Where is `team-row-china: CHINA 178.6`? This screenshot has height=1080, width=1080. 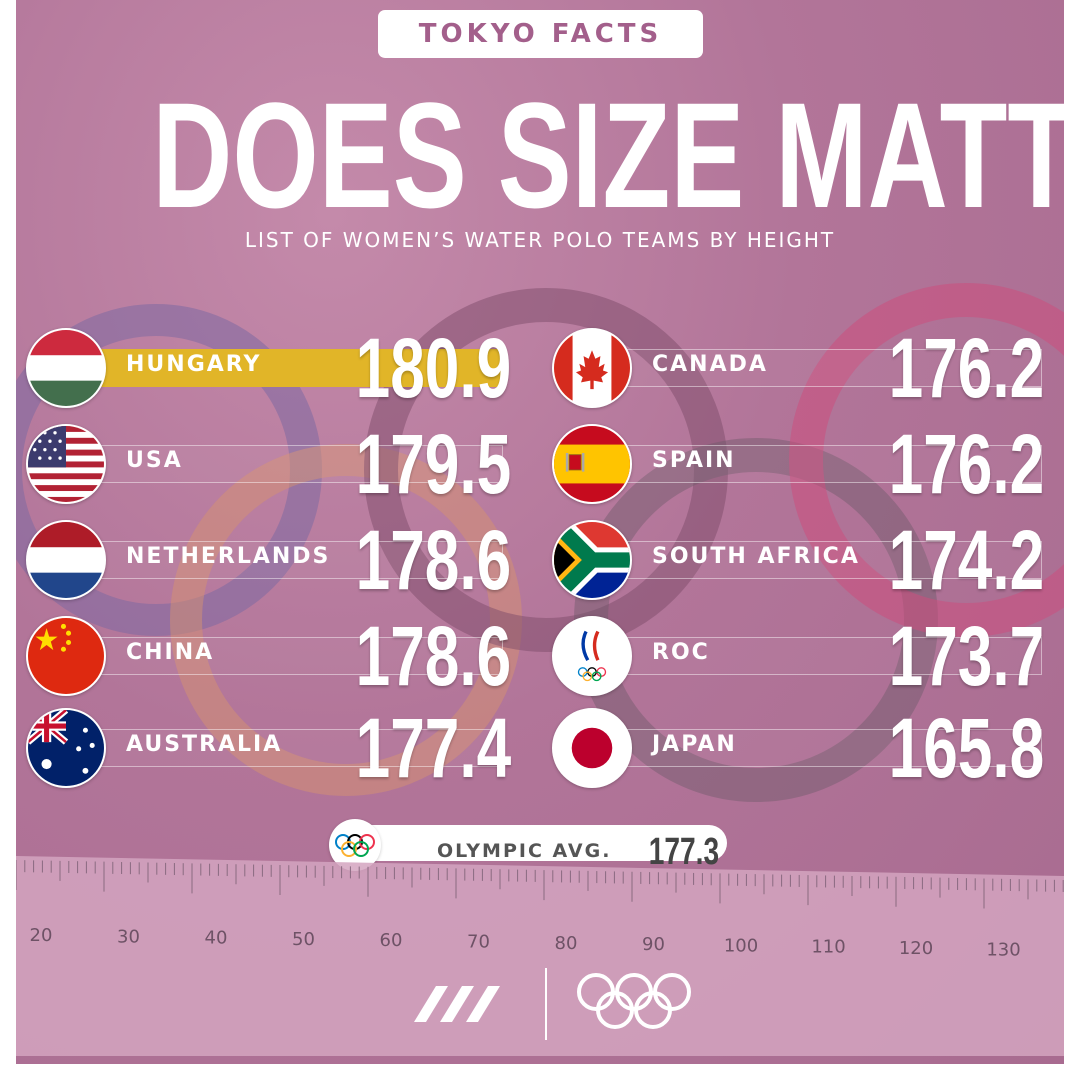 team-row-china: CHINA 178.6 is located at coordinates (268, 656).